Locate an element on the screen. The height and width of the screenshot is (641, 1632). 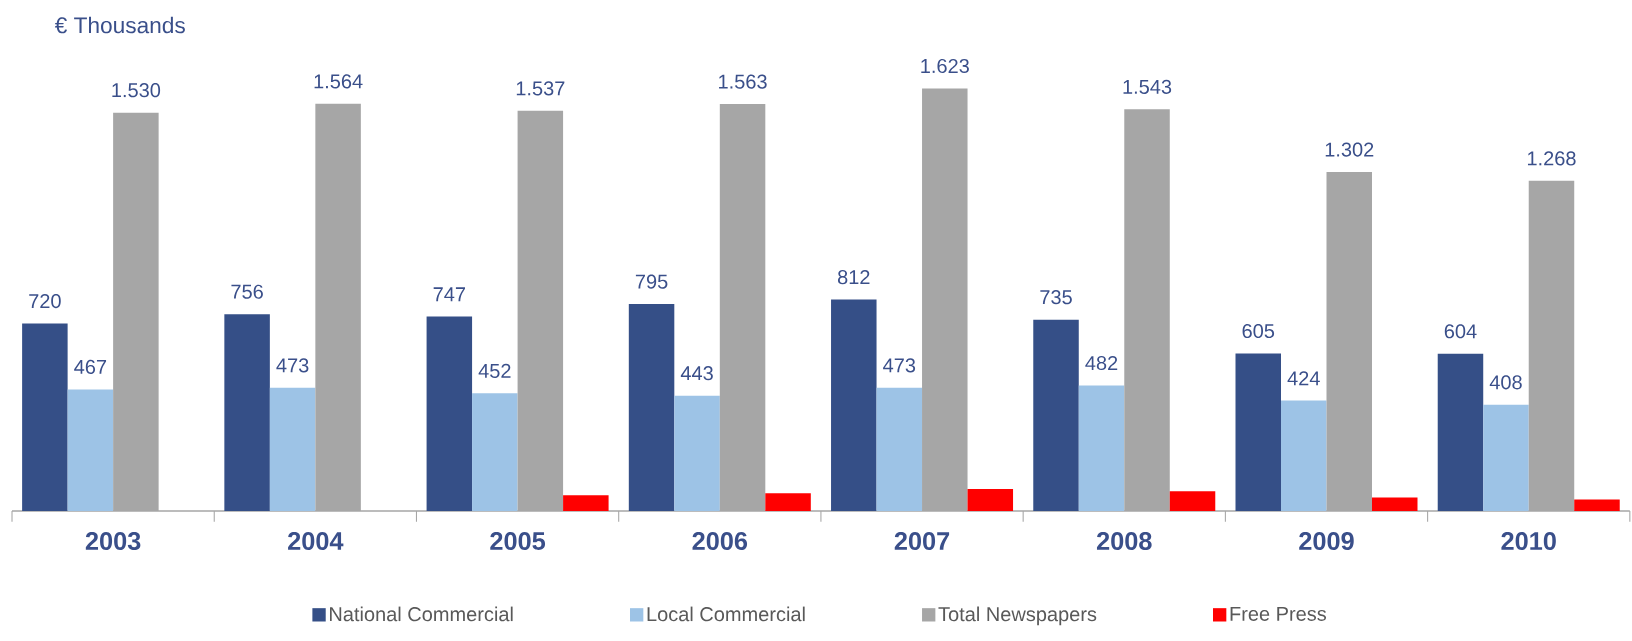
x-tick-label: 2006 is located at coordinates (720, 541).